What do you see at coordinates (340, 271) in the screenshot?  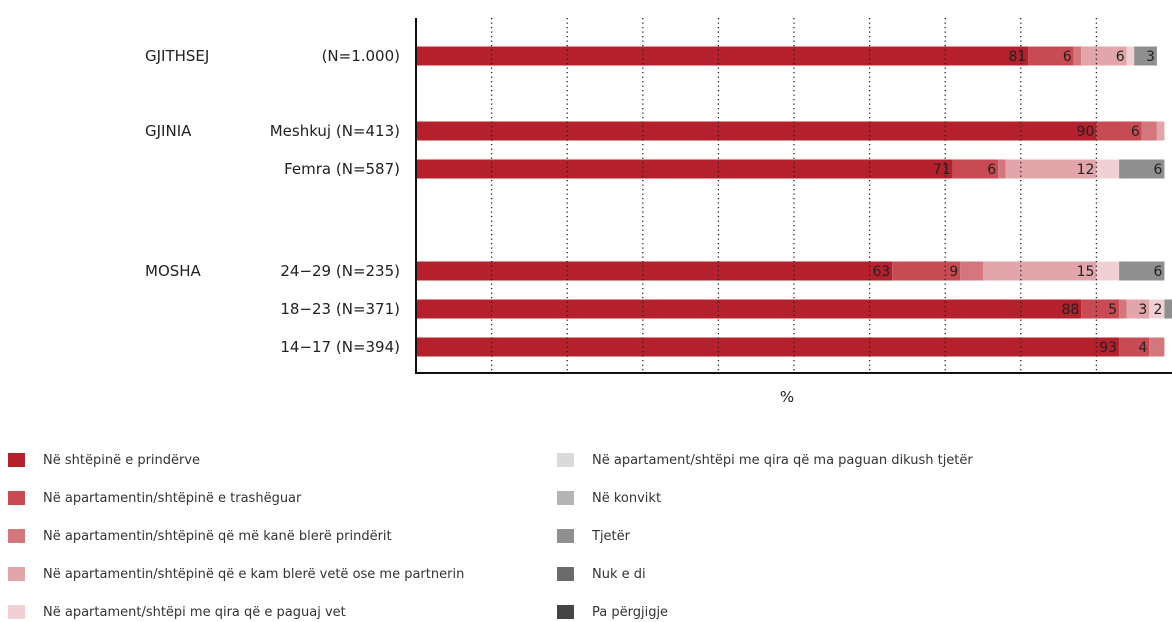 I see `category-label: 24−29 (N=235)` at bounding box center [340, 271].